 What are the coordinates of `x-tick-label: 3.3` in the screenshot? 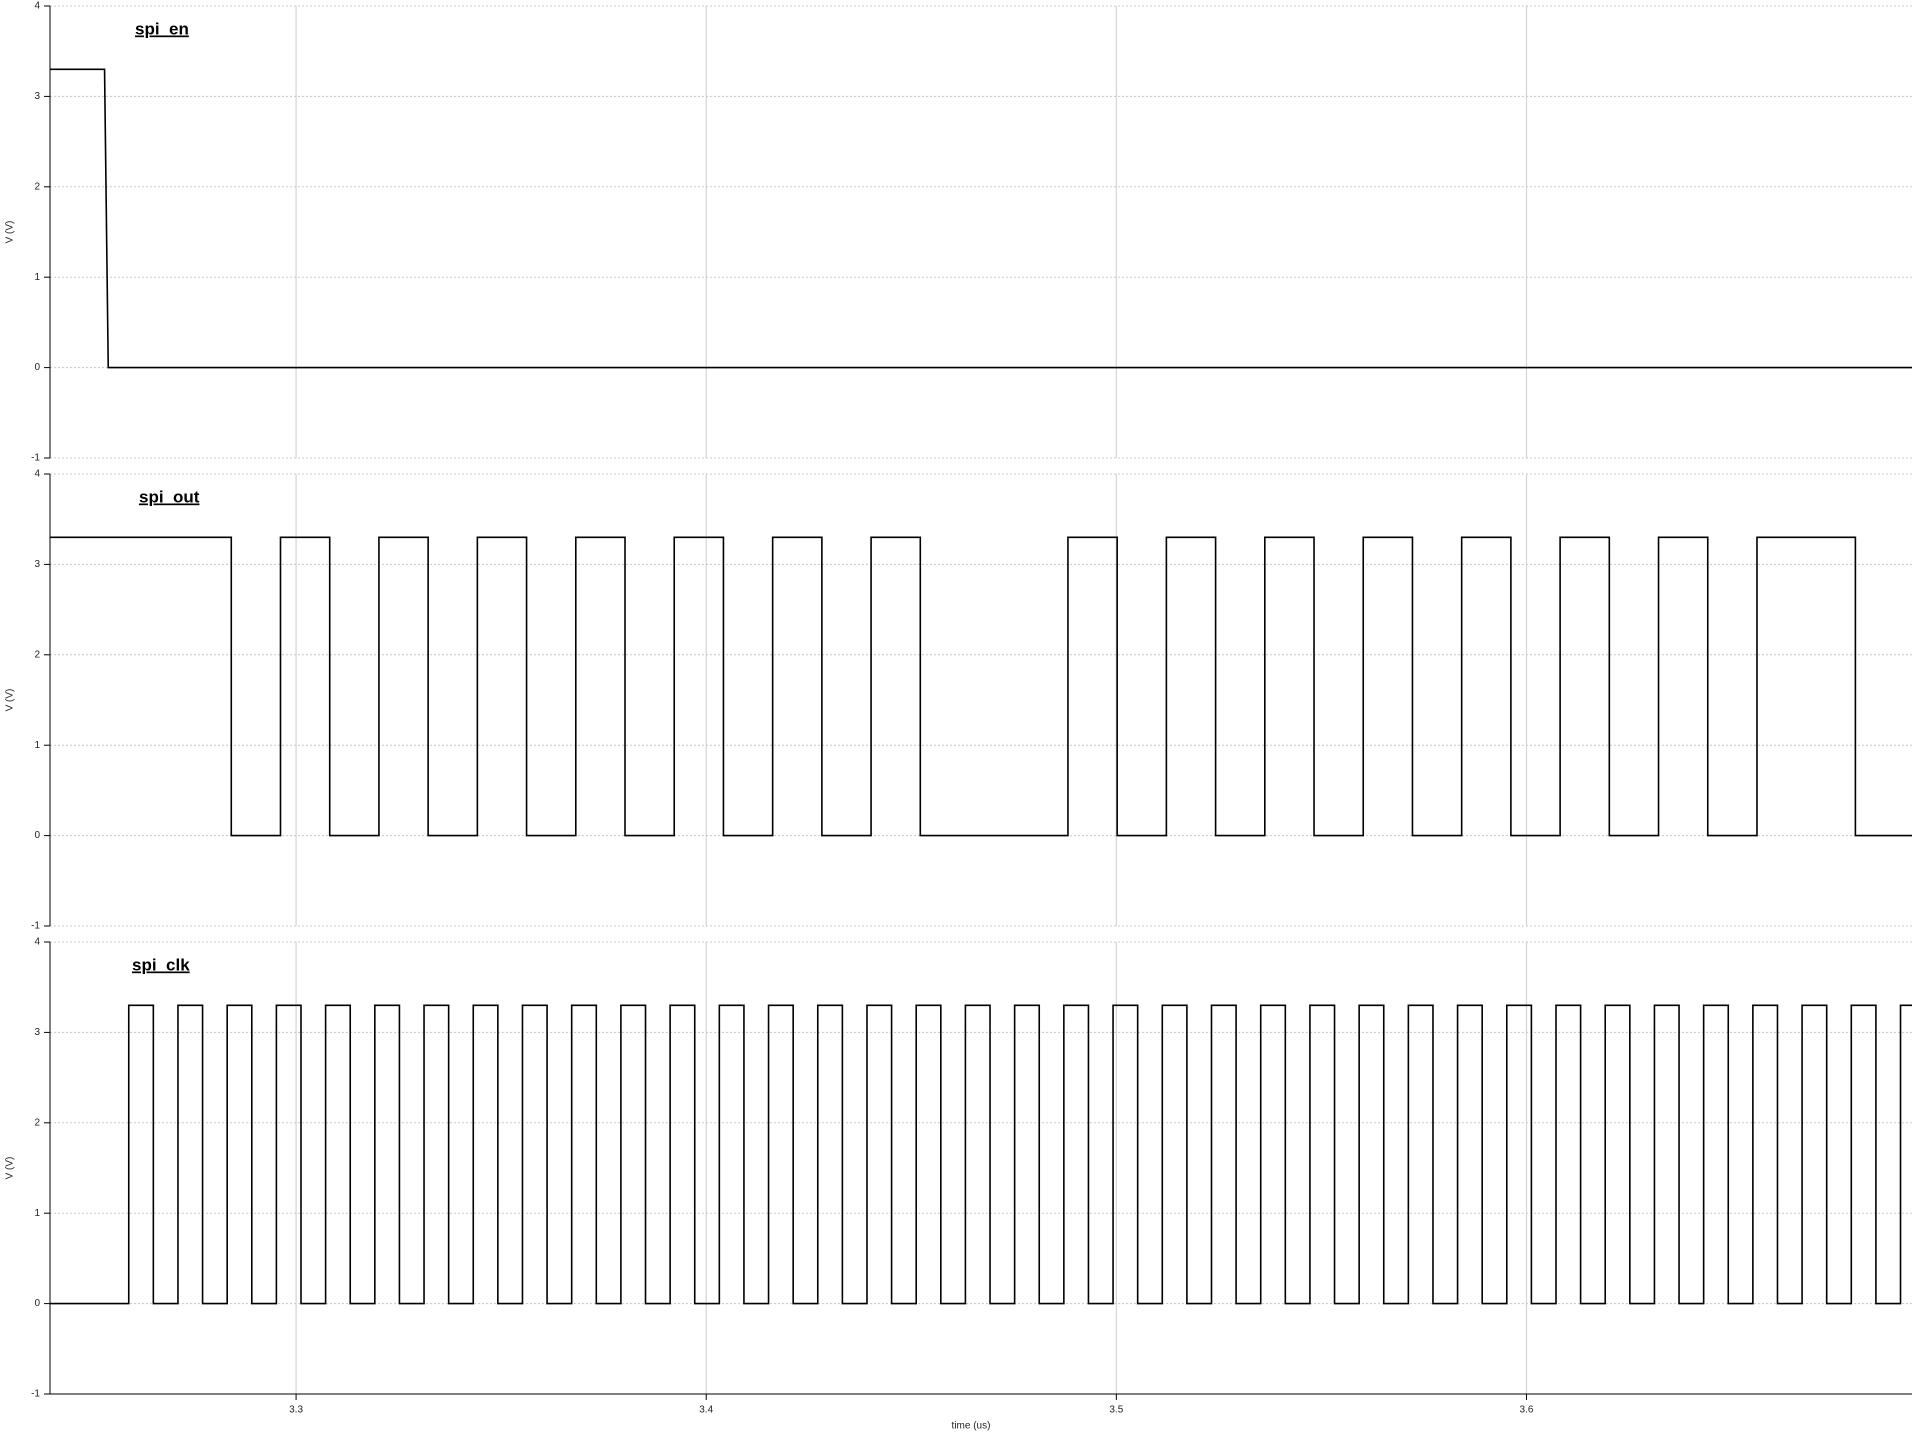 It's located at (296, 1410).